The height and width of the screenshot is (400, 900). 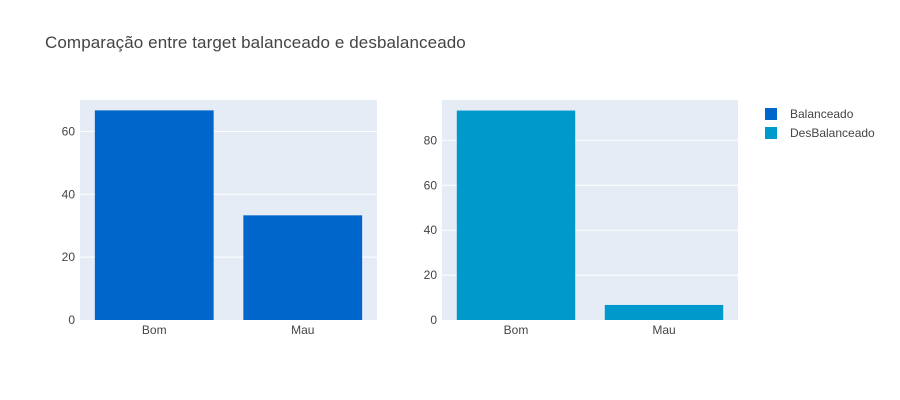 What do you see at coordinates (822, 114) in the screenshot?
I see `legend-label: Balanceado` at bounding box center [822, 114].